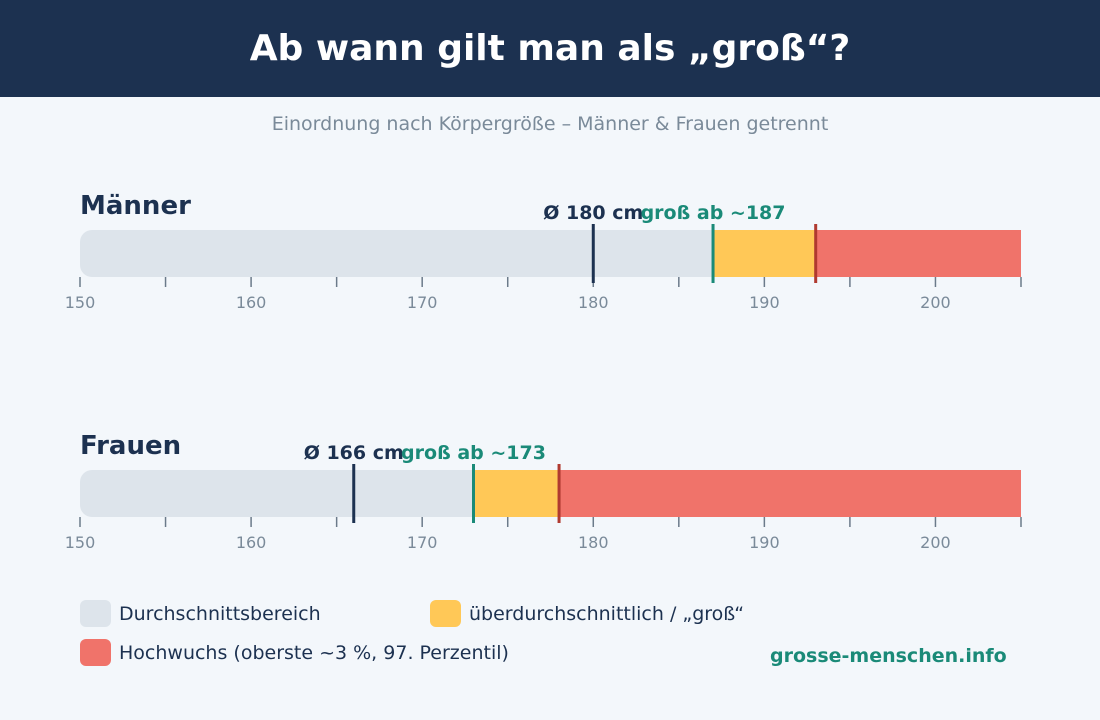 The image size is (1100, 720). I want to click on legend-item-tall: überdurchschnittlich / „groß“, so click(587, 613).